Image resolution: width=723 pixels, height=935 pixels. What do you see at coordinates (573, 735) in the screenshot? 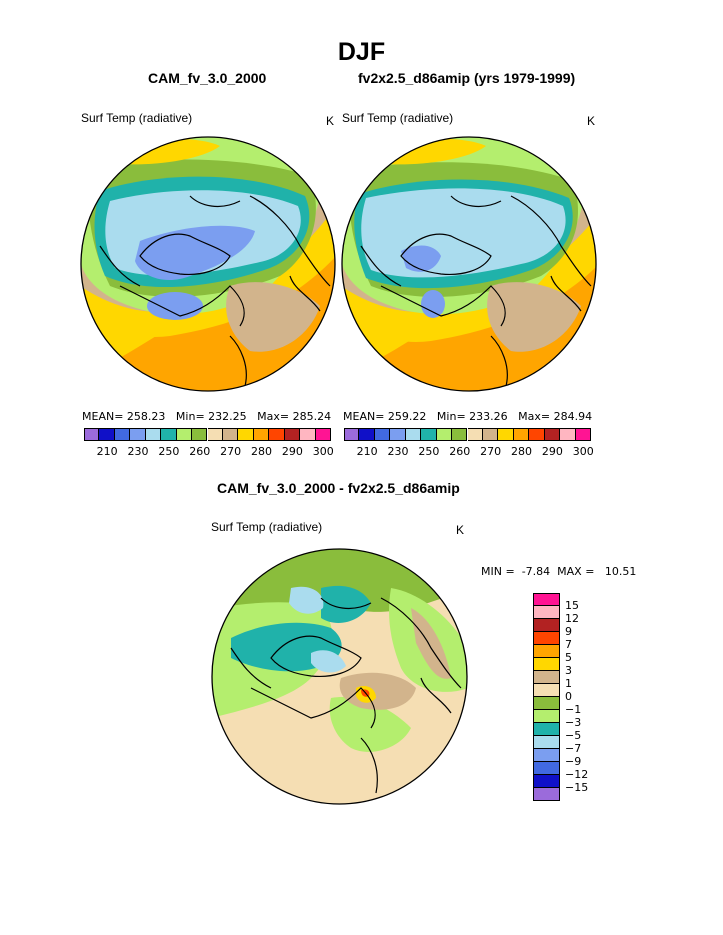
I see `colorbar-tick-label: −5` at bounding box center [573, 735].